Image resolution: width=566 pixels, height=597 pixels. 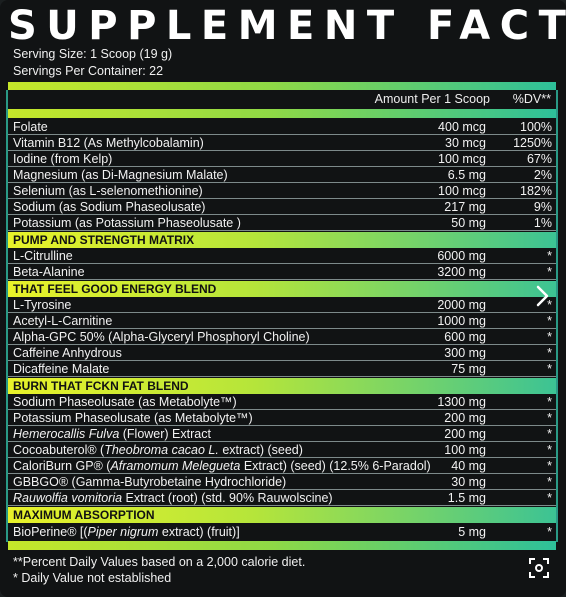 What do you see at coordinates (542, 175) in the screenshot?
I see `ingredient-dv: 2%` at bounding box center [542, 175].